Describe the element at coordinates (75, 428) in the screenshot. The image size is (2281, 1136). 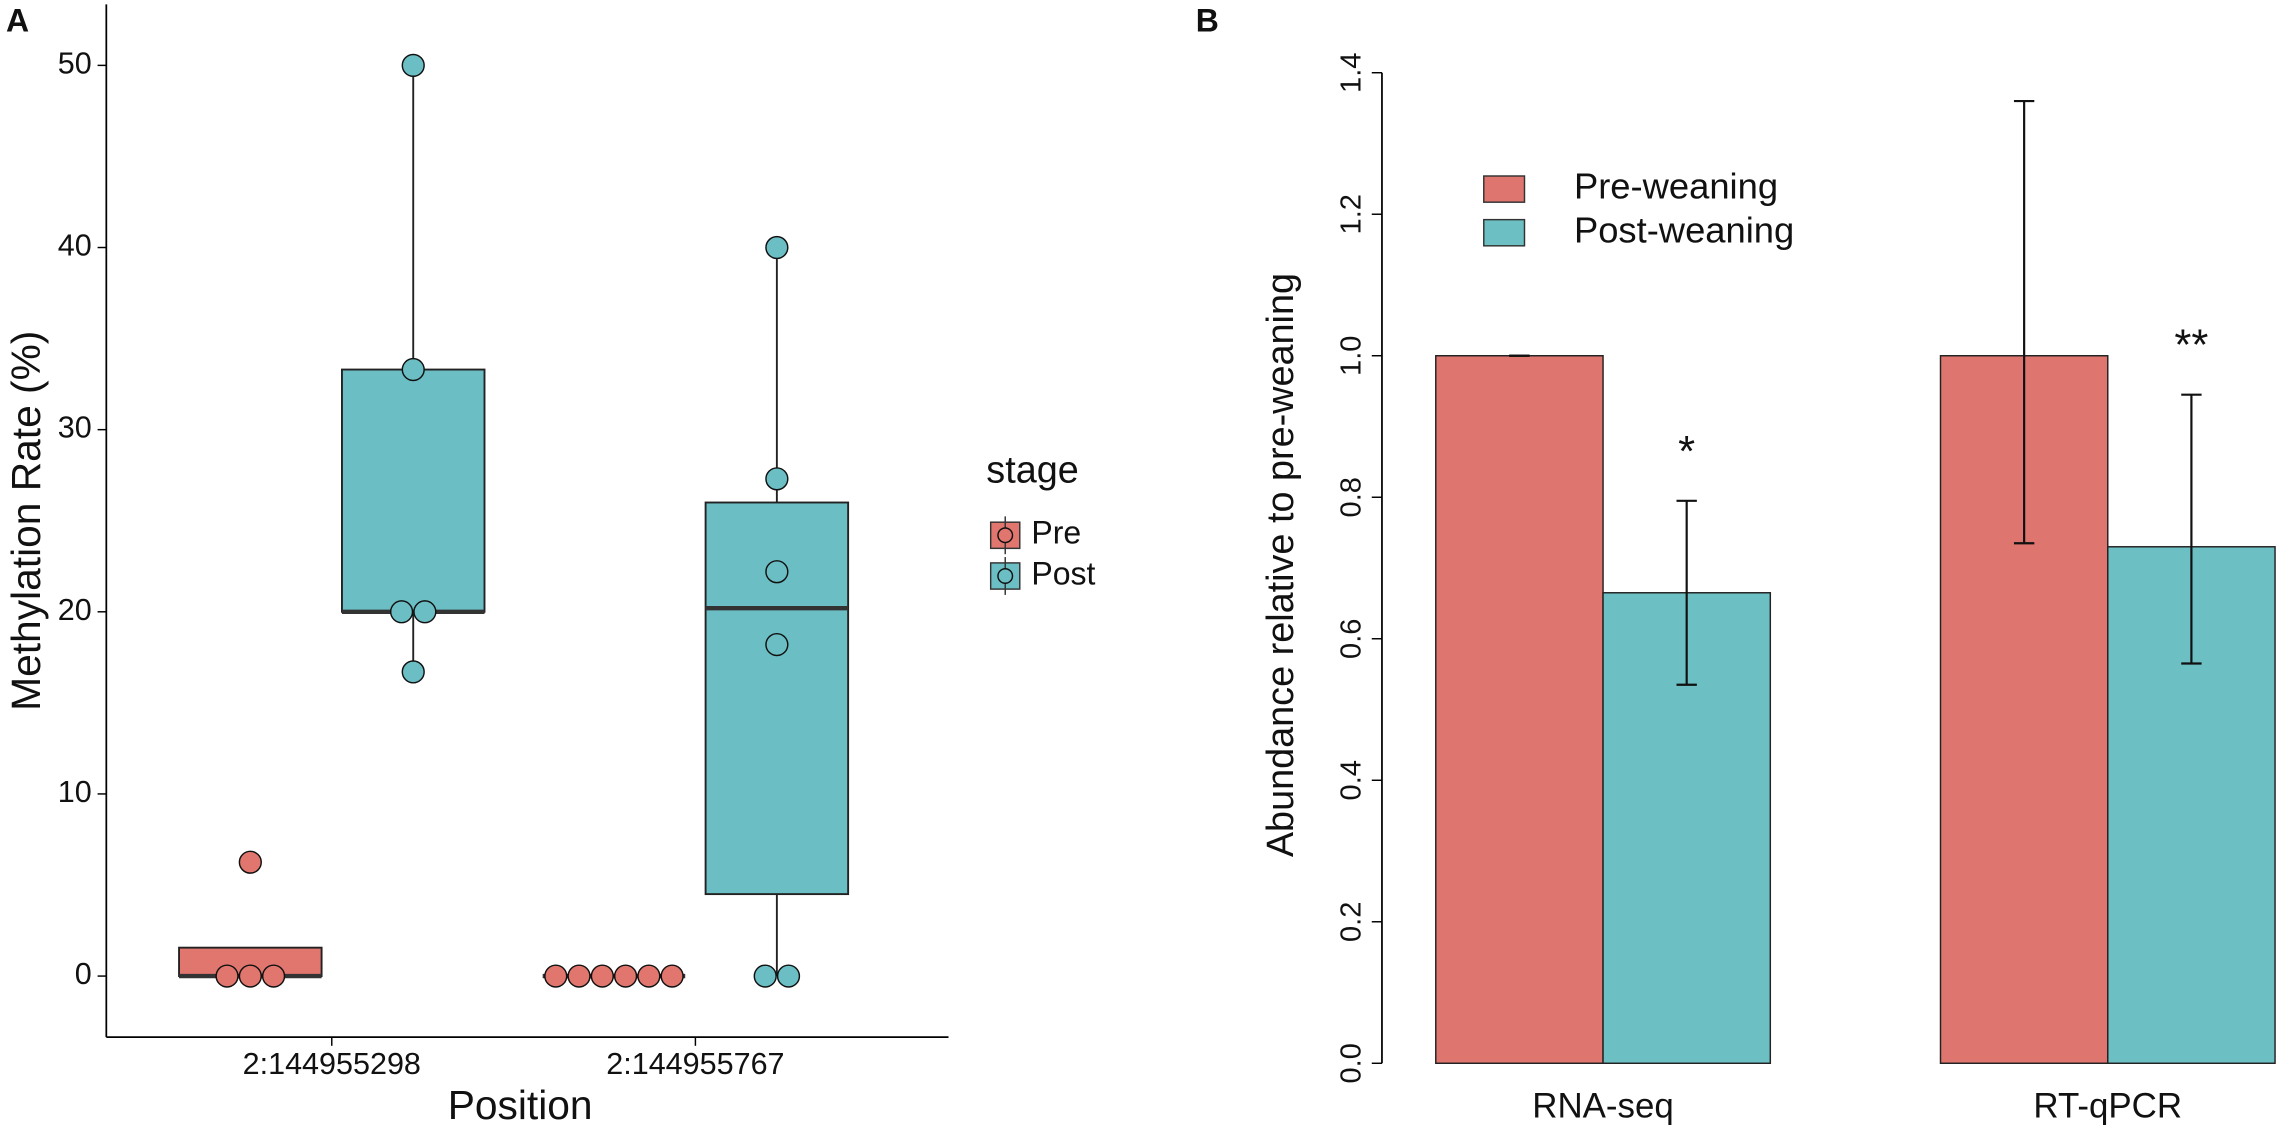
I see `y-tick-label: 30` at that location.